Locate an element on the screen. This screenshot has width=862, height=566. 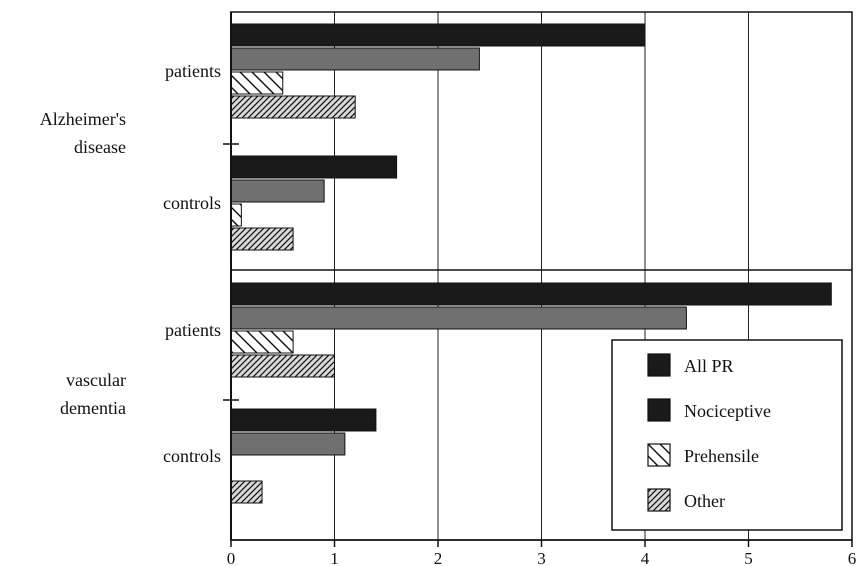
legend-label: Nociceptive is located at coordinates (727, 411).